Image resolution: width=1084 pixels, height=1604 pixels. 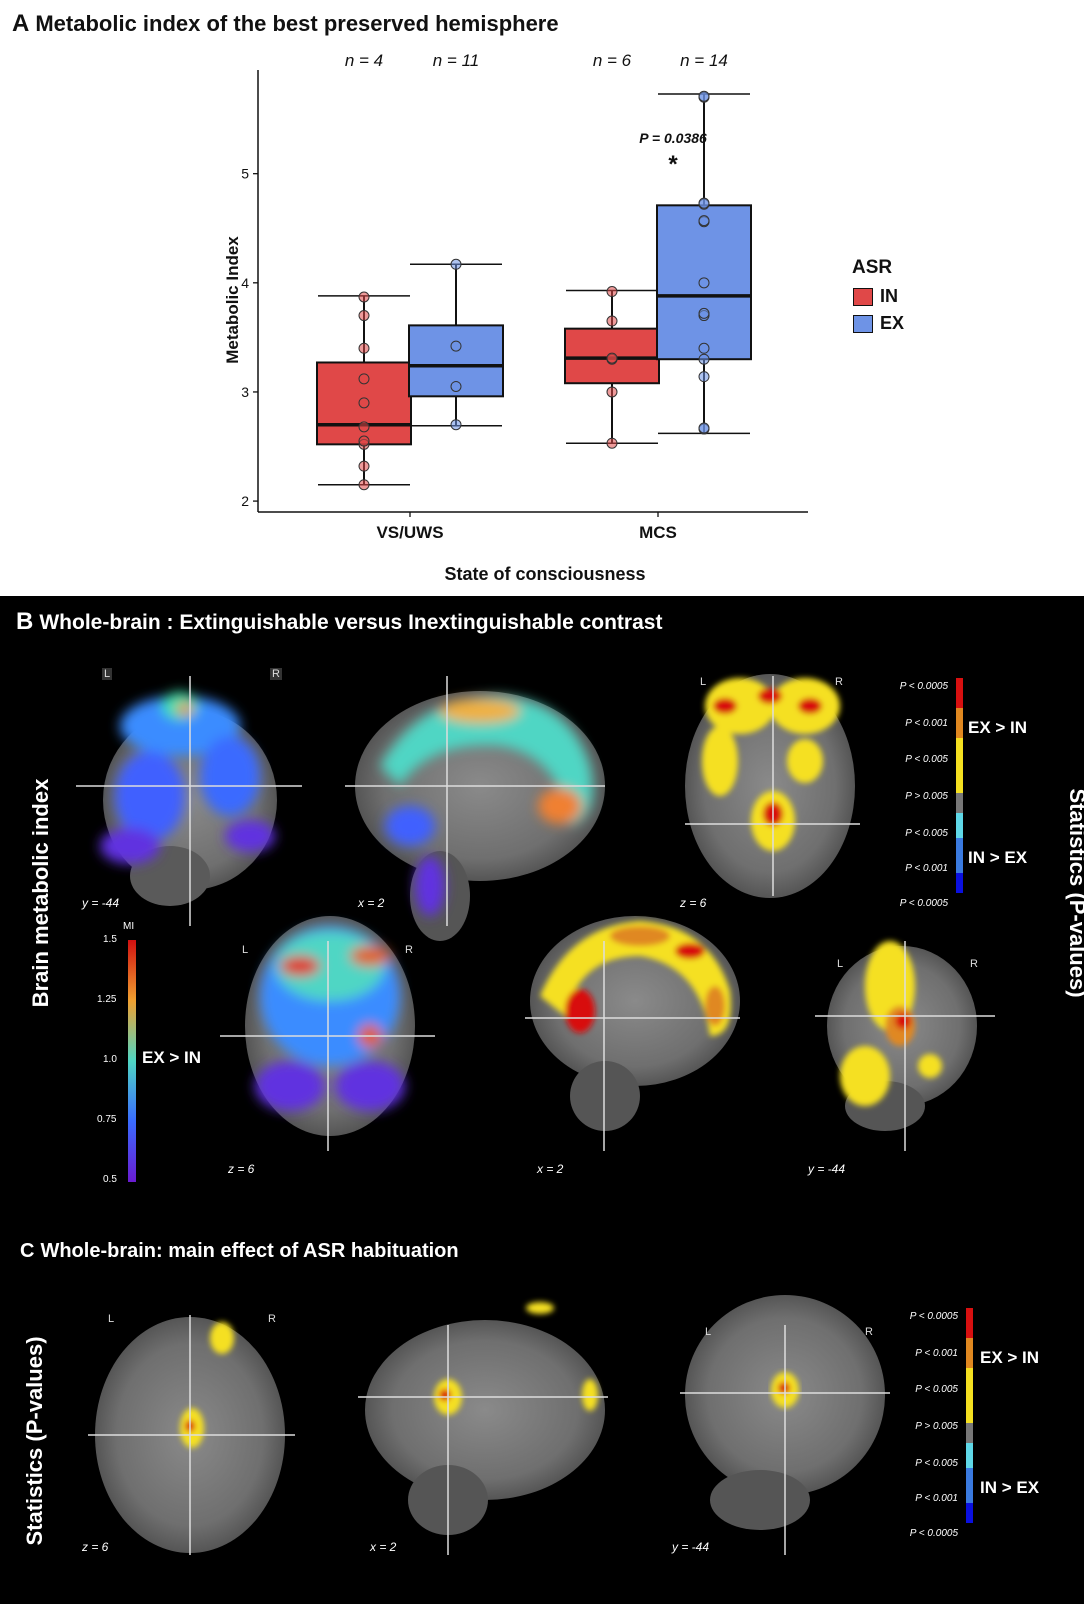 What do you see at coordinates (40, 893) in the screenshot?
I see `brain-mi-side-label: Brain metabolic index` at bounding box center [40, 893].